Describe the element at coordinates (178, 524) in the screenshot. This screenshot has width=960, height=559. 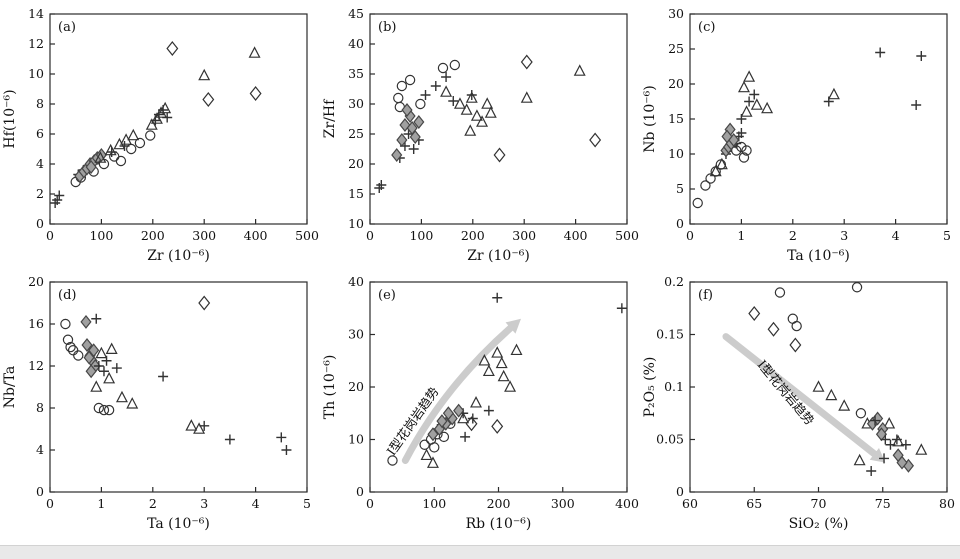
I see `x-axis-label: Ta (10⁻⁶)` at that location.